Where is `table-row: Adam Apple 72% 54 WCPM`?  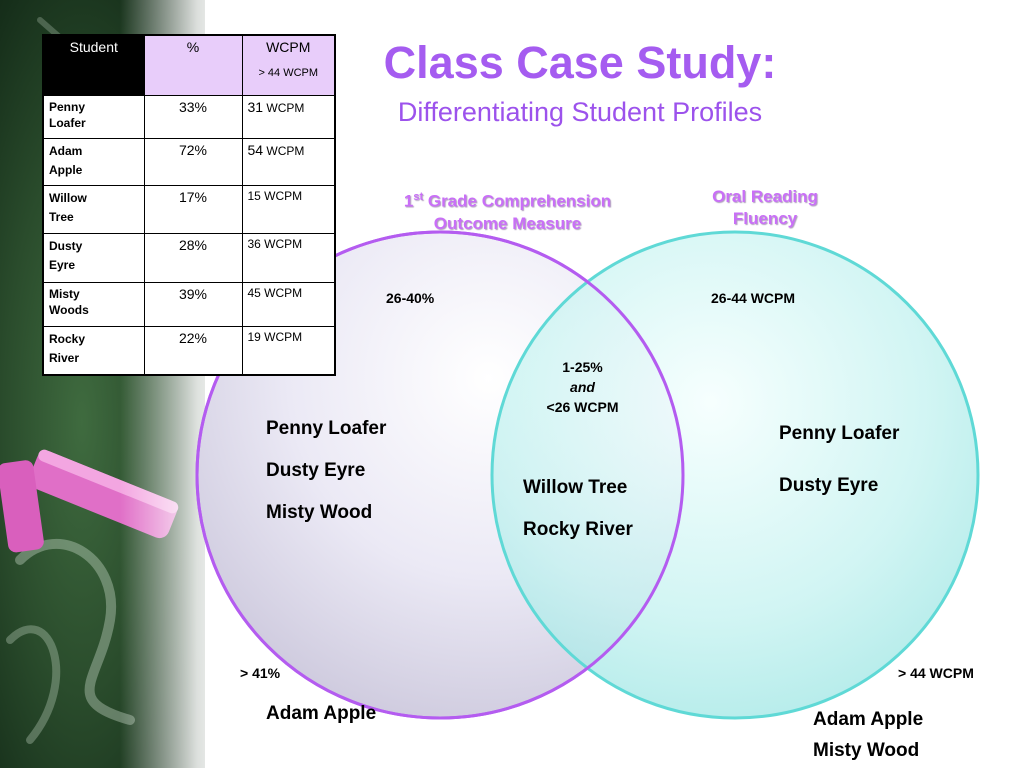 table-row: Adam Apple 72% 54 WCPM is located at coordinates (189, 162).